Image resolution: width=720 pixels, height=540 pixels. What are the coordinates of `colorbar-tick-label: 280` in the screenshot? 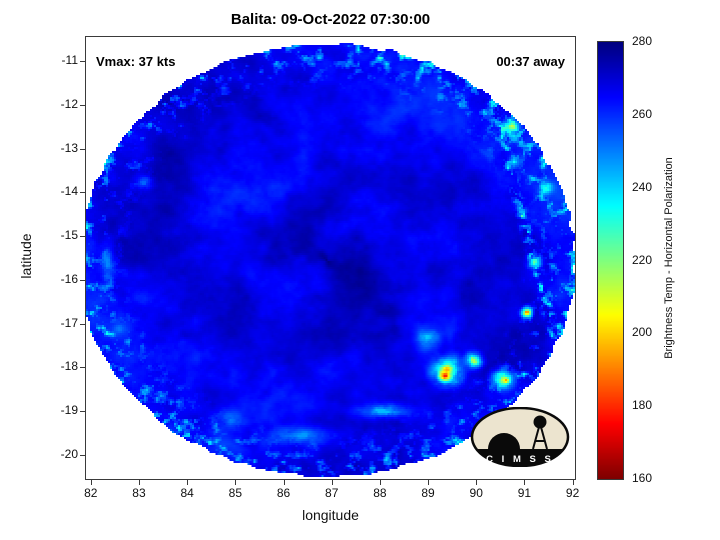 It's located at (642, 41).